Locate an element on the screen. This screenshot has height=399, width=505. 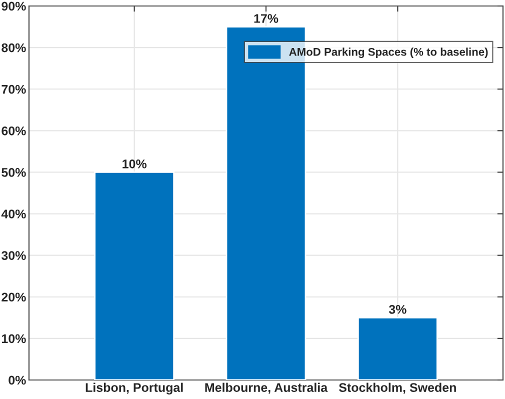
y-tick-label: 50% is located at coordinates (14, 172).